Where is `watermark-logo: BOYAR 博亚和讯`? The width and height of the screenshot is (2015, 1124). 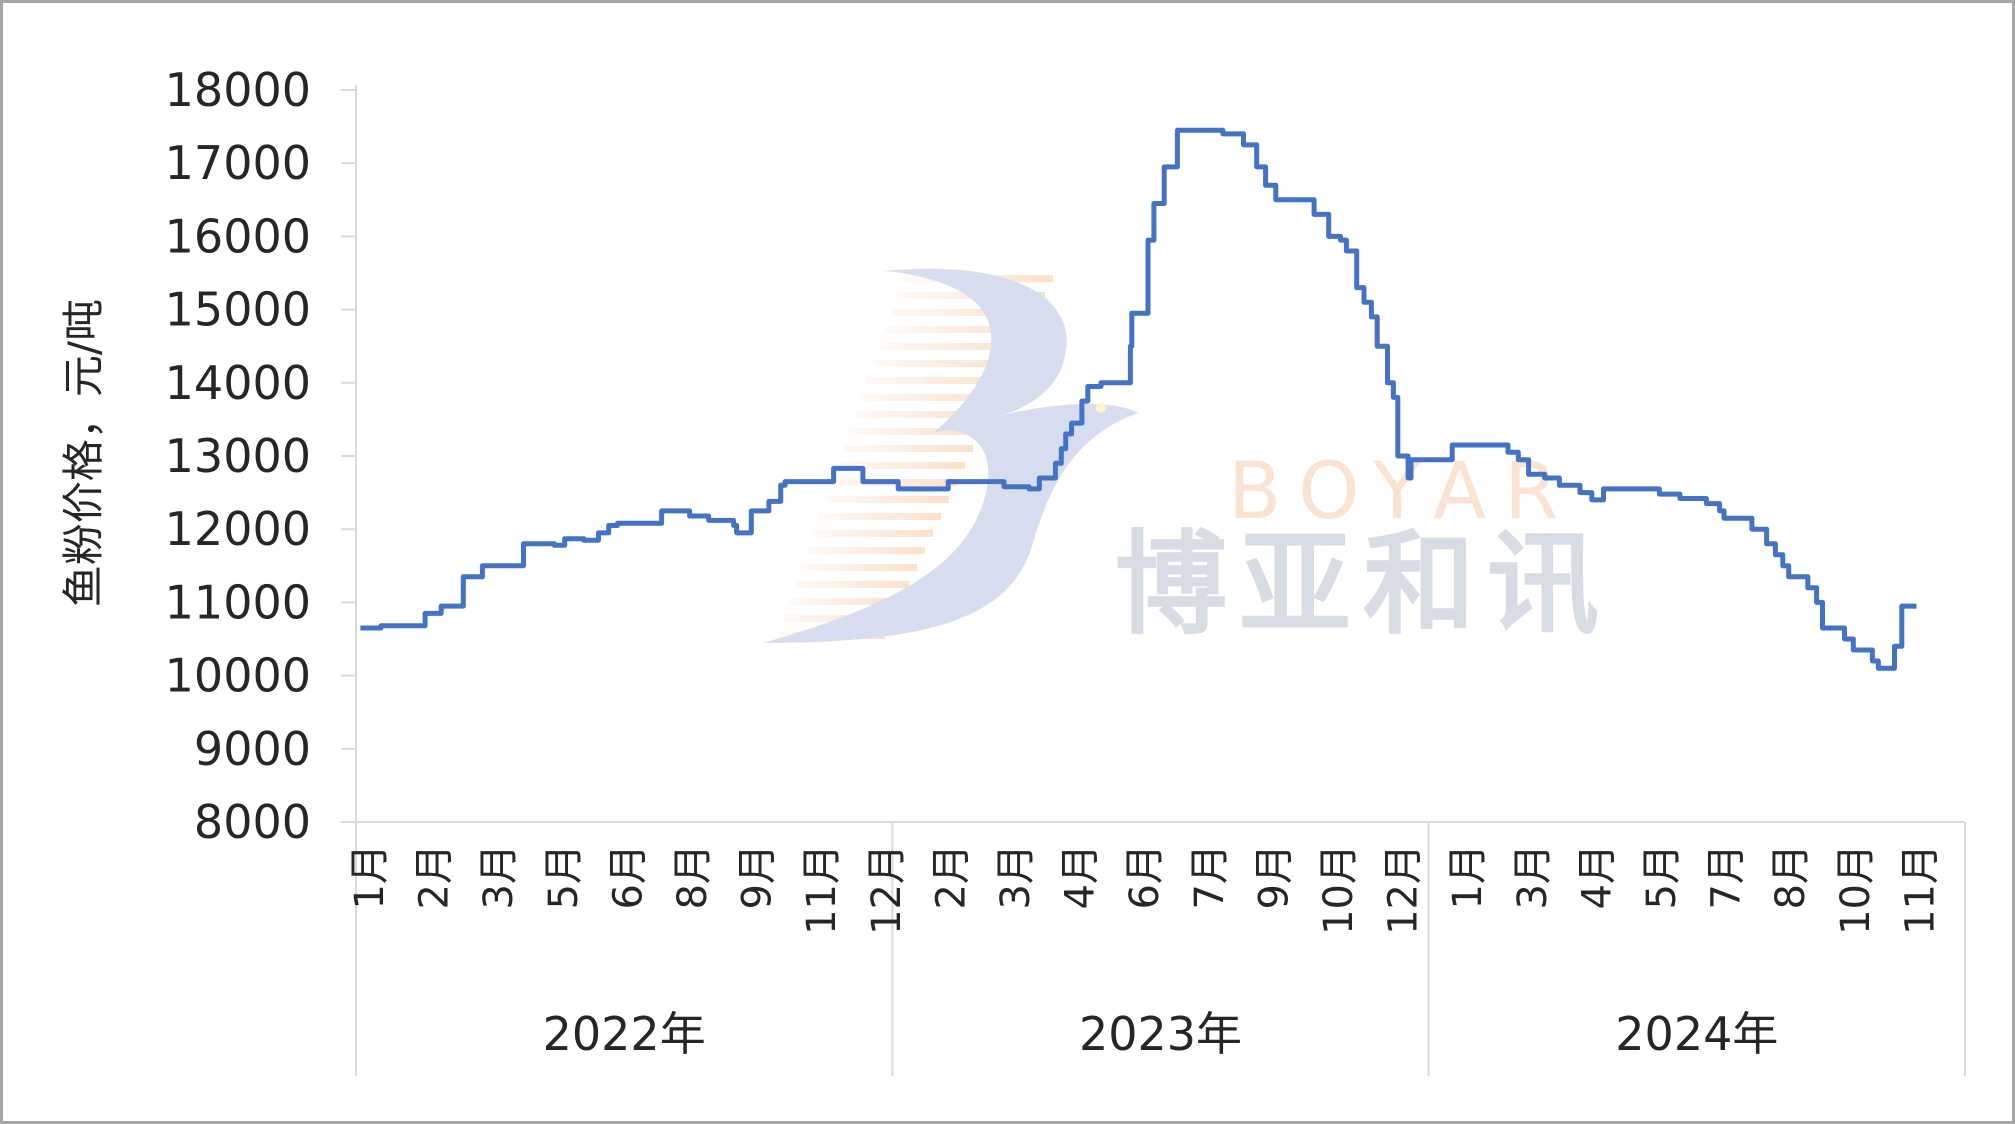 watermark-logo: BOYAR 博亚和讯 is located at coordinates (1187, 459).